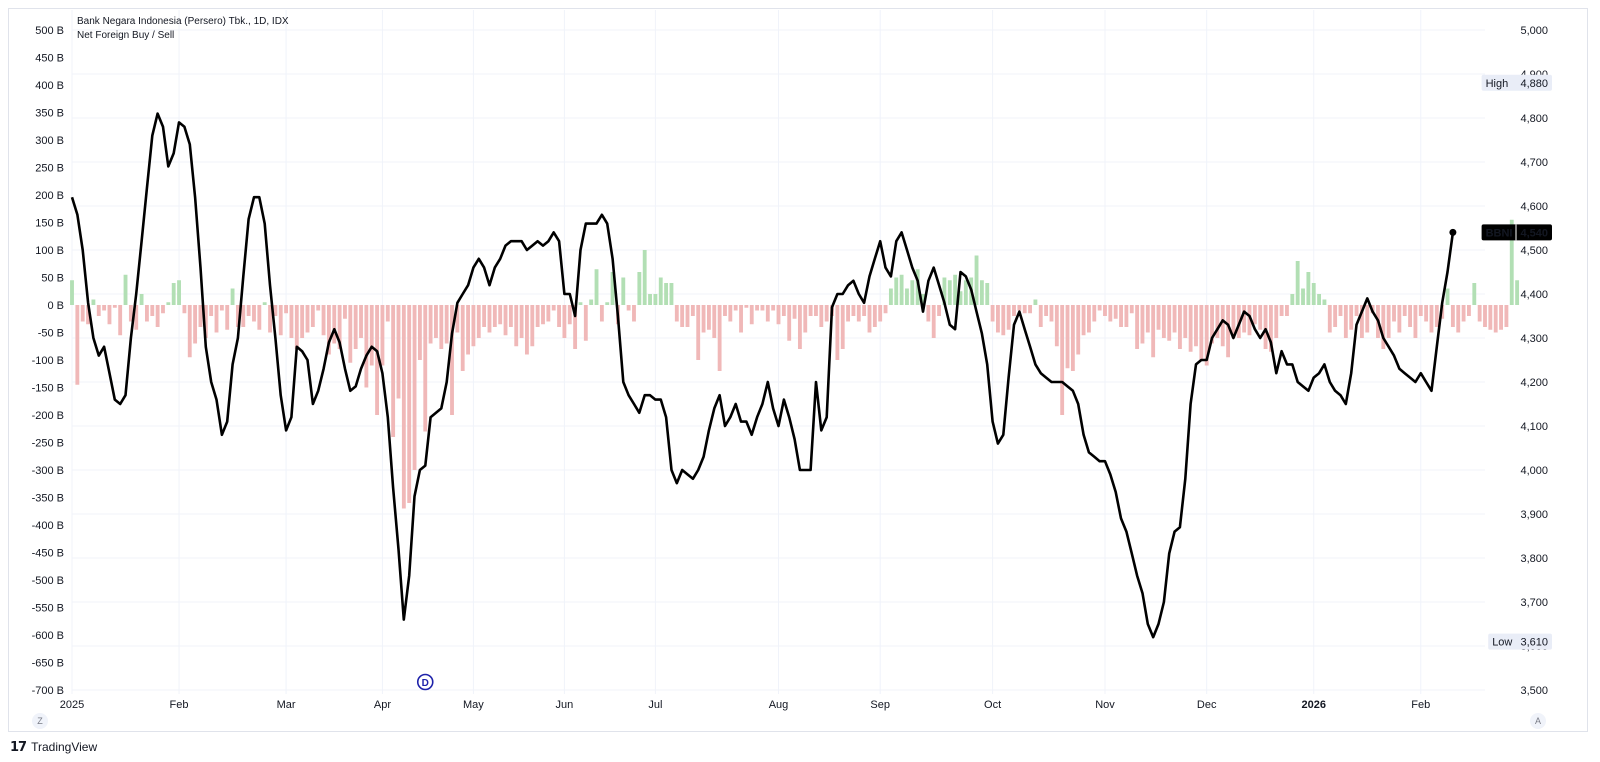 This screenshot has width=1600, height=762. What do you see at coordinates (18, 747) in the screenshot?
I see `tradingview-logo-icon: 17` at bounding box center [18, 747].